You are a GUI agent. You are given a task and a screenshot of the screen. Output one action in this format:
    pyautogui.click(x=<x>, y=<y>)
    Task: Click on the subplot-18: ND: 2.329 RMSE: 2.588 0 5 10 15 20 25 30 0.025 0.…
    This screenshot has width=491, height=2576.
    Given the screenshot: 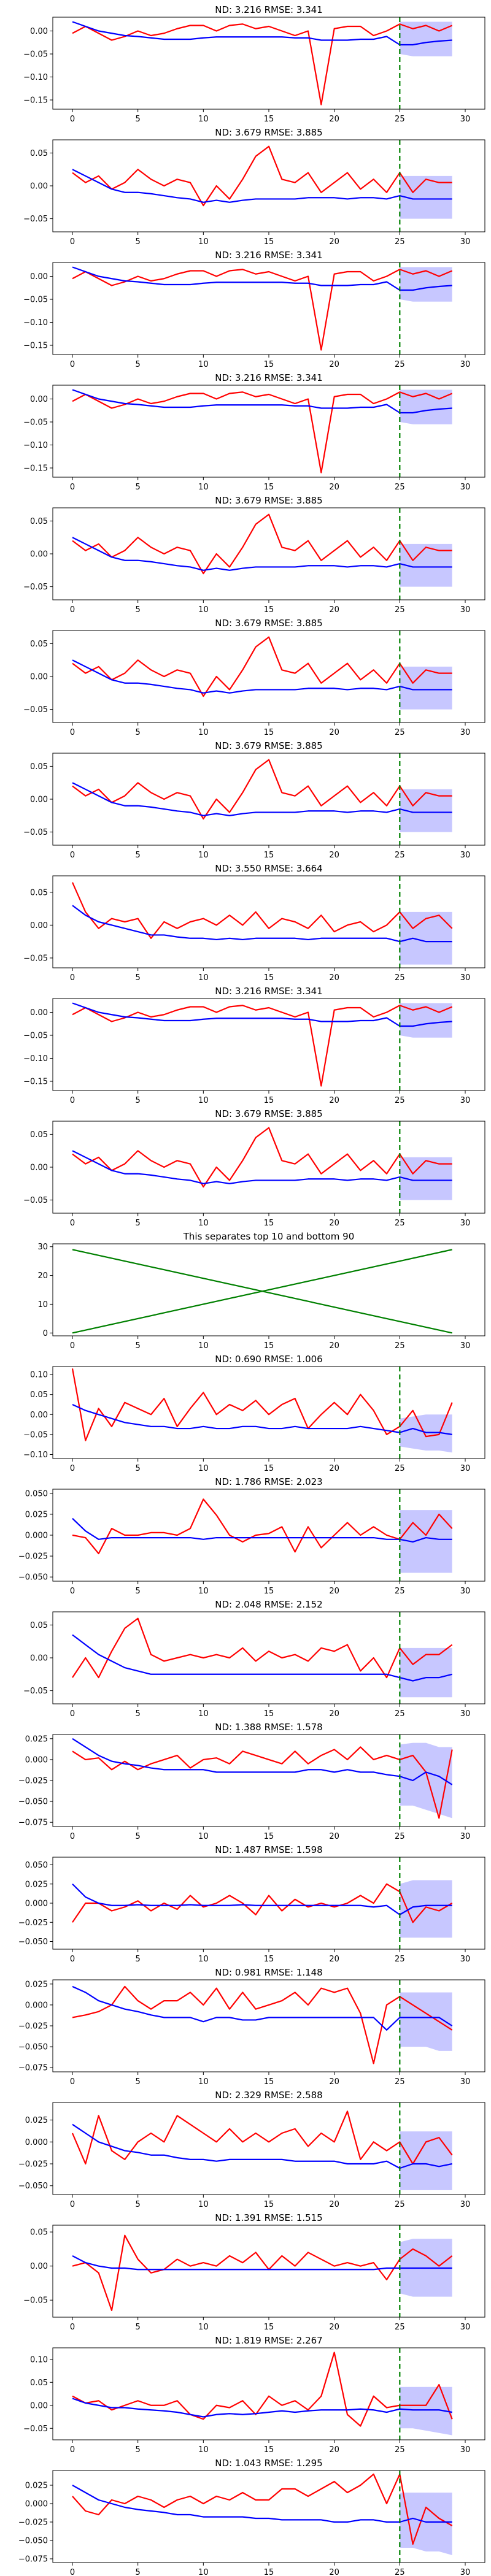 What is the action you would take?
    pyautogui.click(x=252, y=2149)
    